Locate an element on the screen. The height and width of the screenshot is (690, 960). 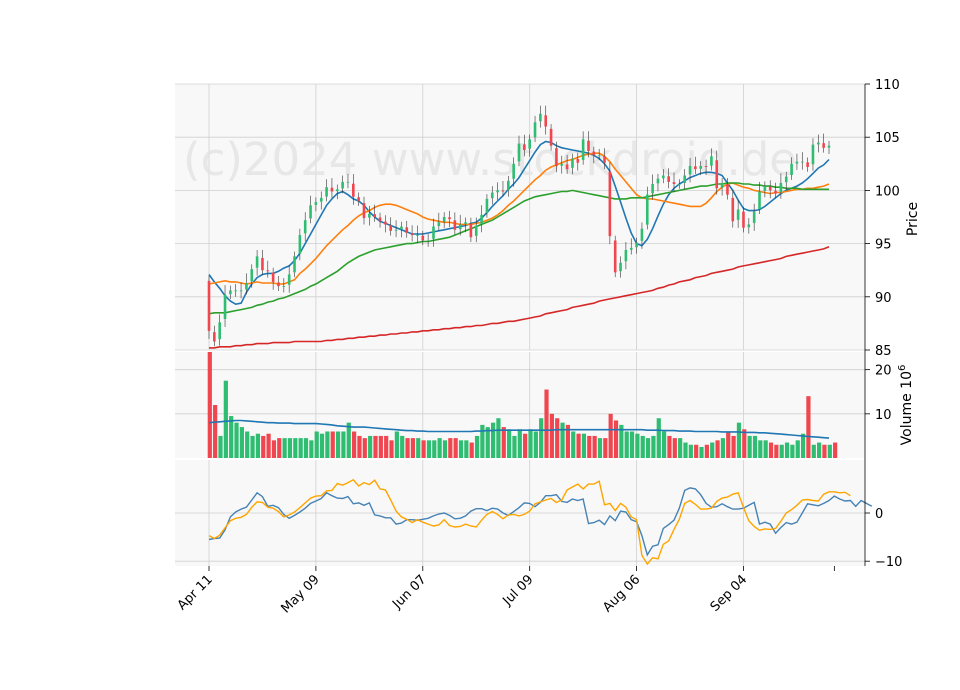
price-tick-label: 100 is located at coordinates (887, 191).